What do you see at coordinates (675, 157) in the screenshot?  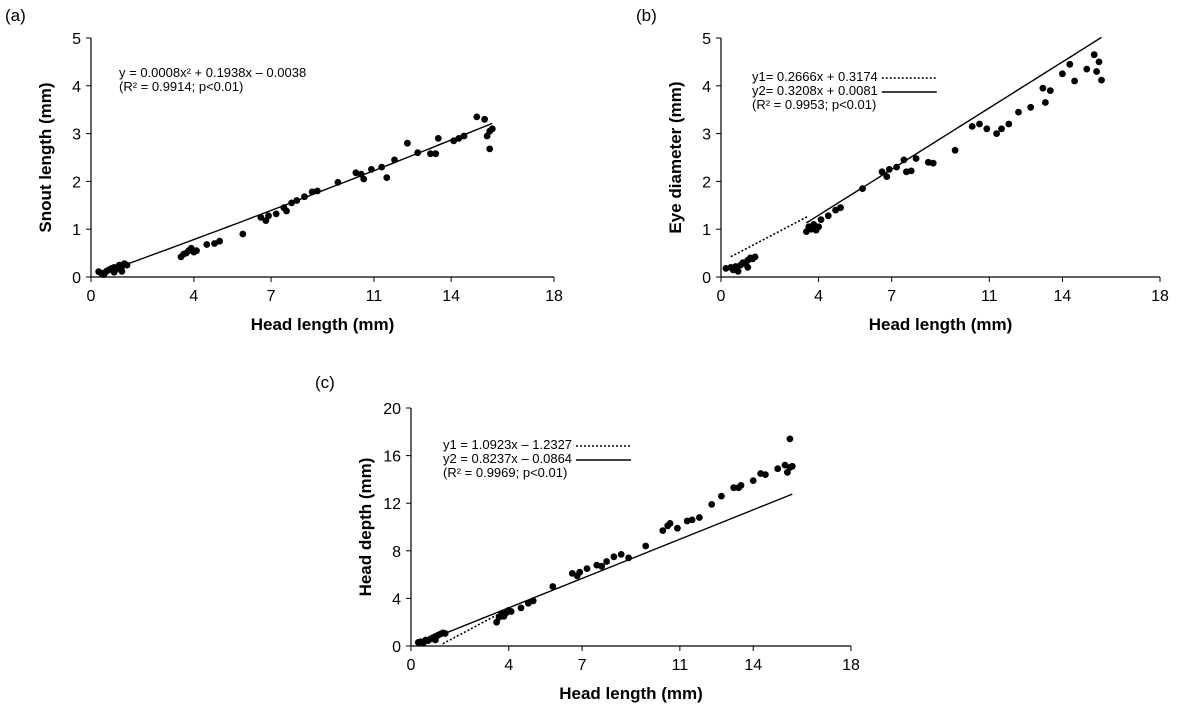 I see `y-axis-label: Eye diameter (mm)` at bounding box center [675, 157].